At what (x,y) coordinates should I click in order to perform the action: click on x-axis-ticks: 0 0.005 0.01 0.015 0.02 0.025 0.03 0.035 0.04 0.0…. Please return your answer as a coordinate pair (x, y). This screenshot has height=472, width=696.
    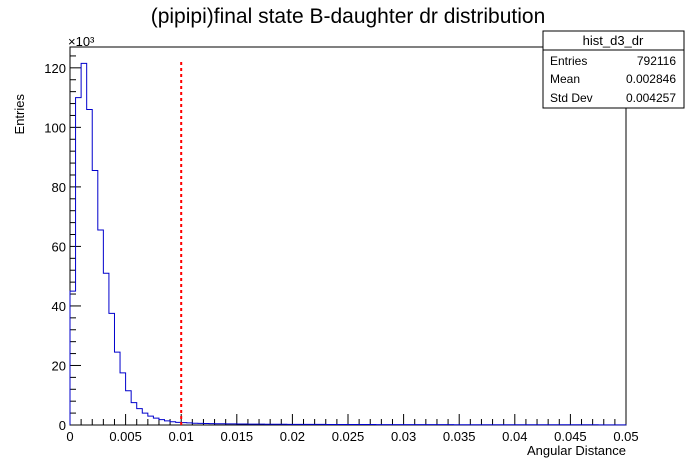
    Looking at the image, I should click on (352, 429).